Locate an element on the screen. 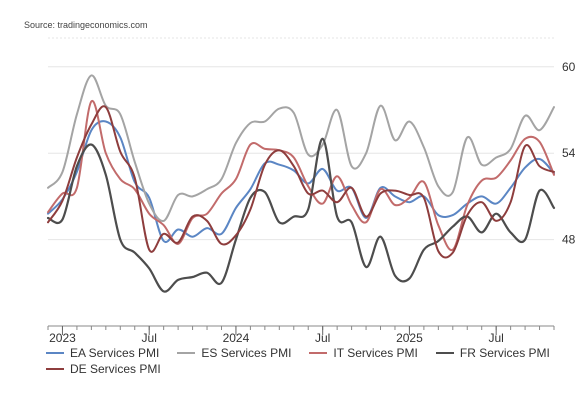  y-tick-label-60: 60 is located at coordinates (569, 67).